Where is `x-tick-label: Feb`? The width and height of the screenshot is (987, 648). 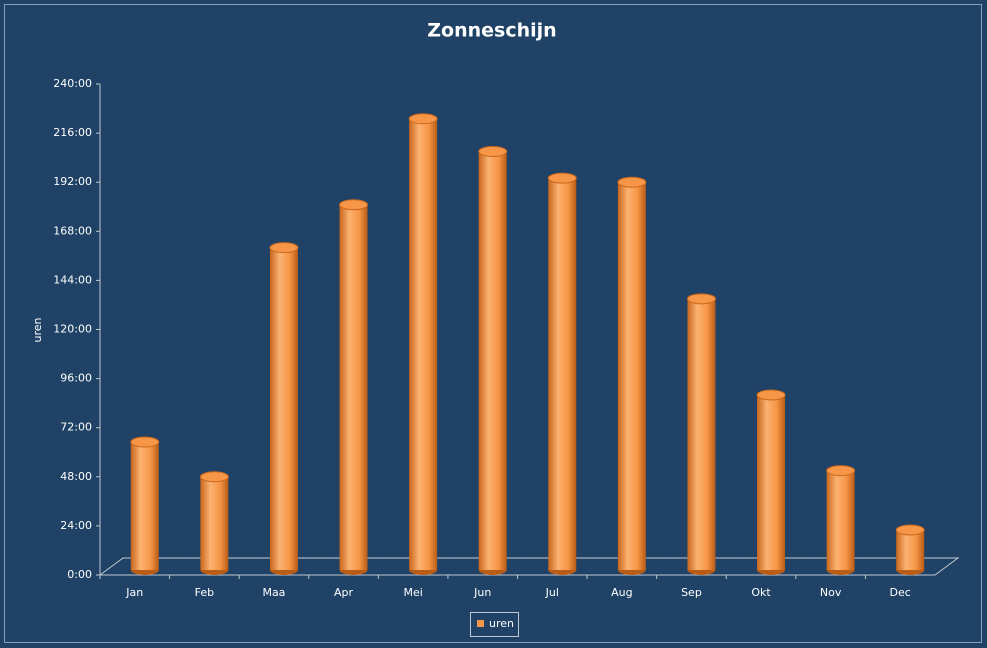
x-tick-label: Feb is located at coordinates (204, 592).